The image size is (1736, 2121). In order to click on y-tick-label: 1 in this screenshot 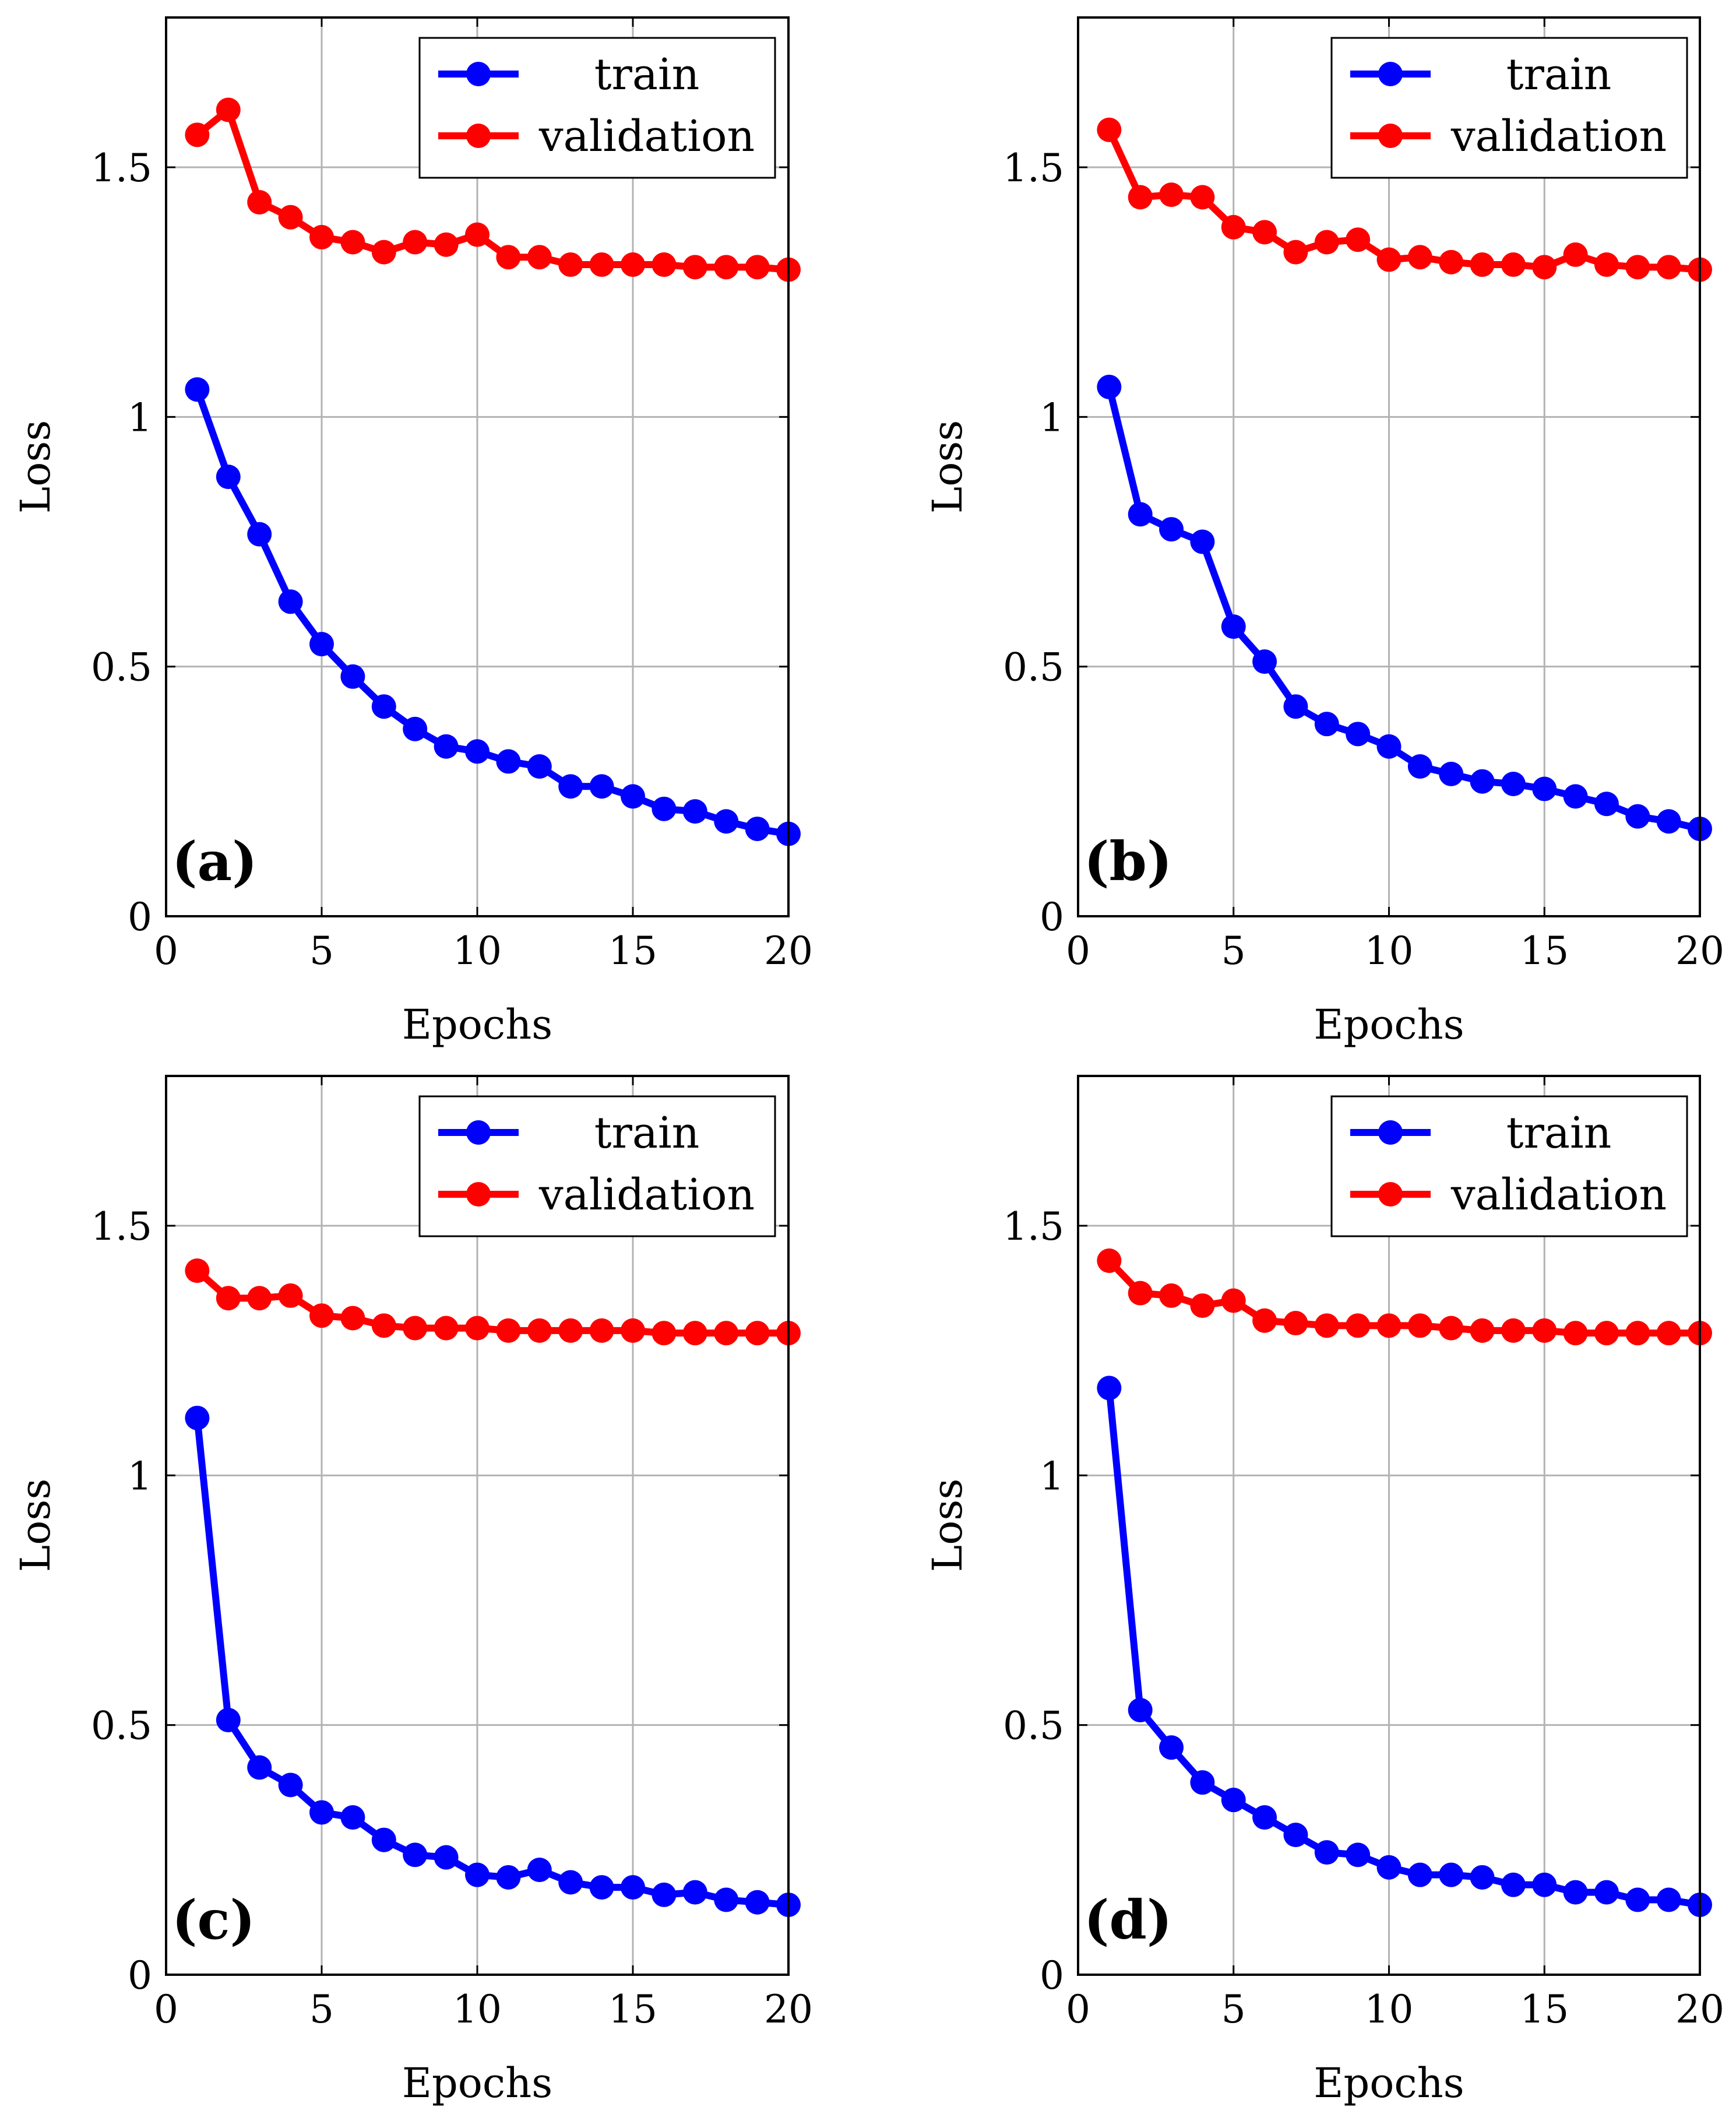, I will do `click(1052, 1476)`.